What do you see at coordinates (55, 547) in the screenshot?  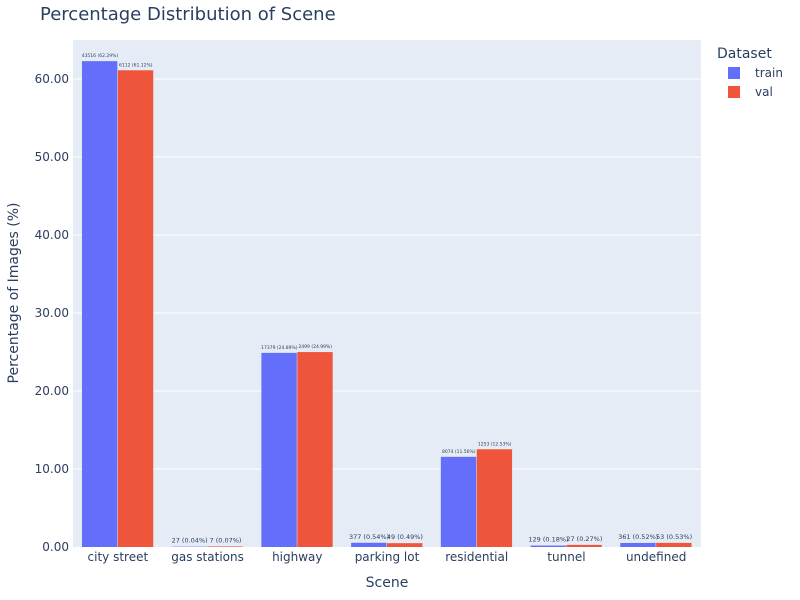 I see `y-tick-label: 0.00` at bounding box center [55, 547].